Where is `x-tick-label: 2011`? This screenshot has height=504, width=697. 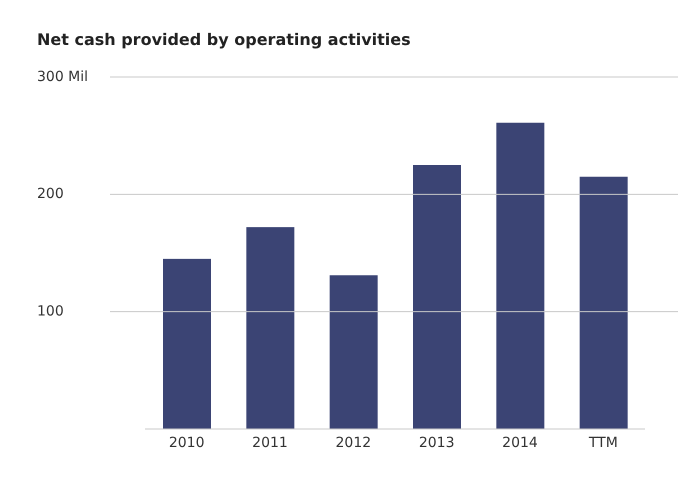
x-tick-label: 2011 is located at coordinates (270, 442).